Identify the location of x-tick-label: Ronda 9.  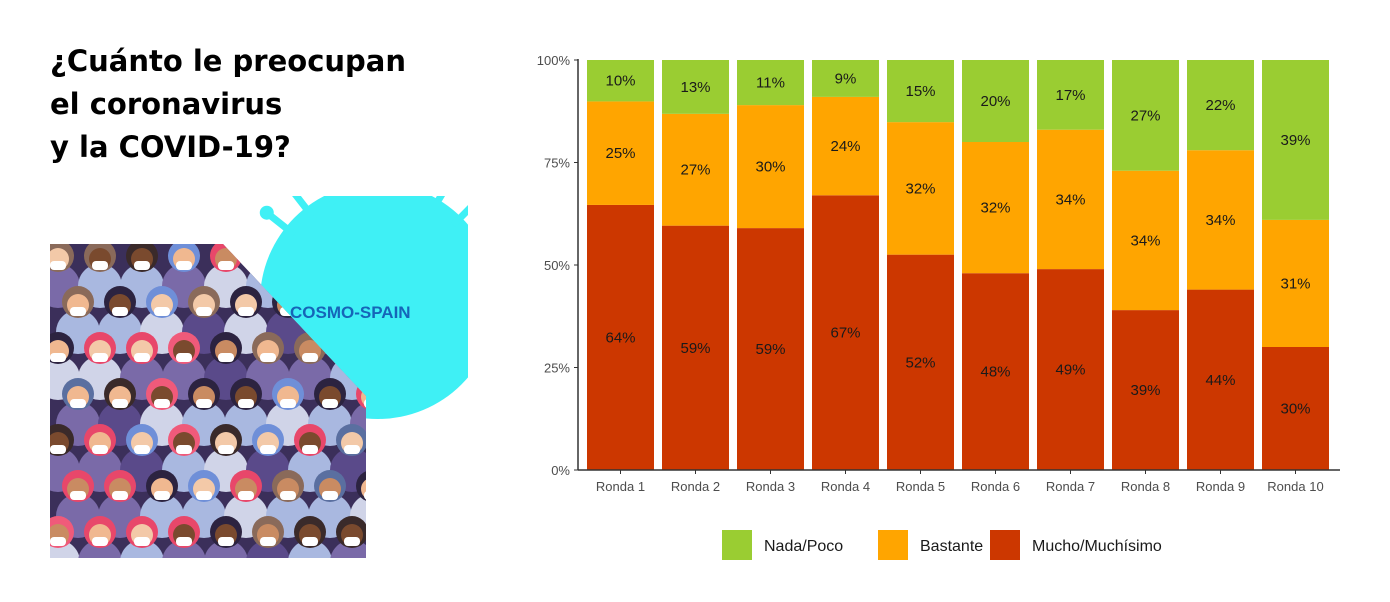
(1220, 486).